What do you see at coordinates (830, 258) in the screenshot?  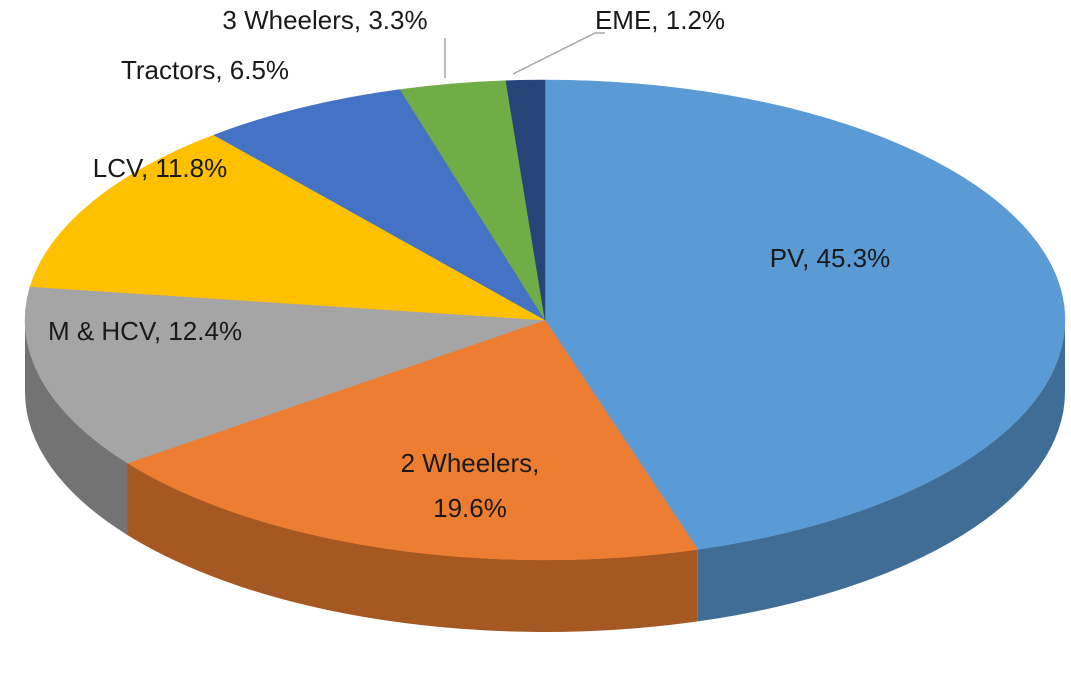 I see `data-label: PV, 45.3%` at bounding box center [830, 258].